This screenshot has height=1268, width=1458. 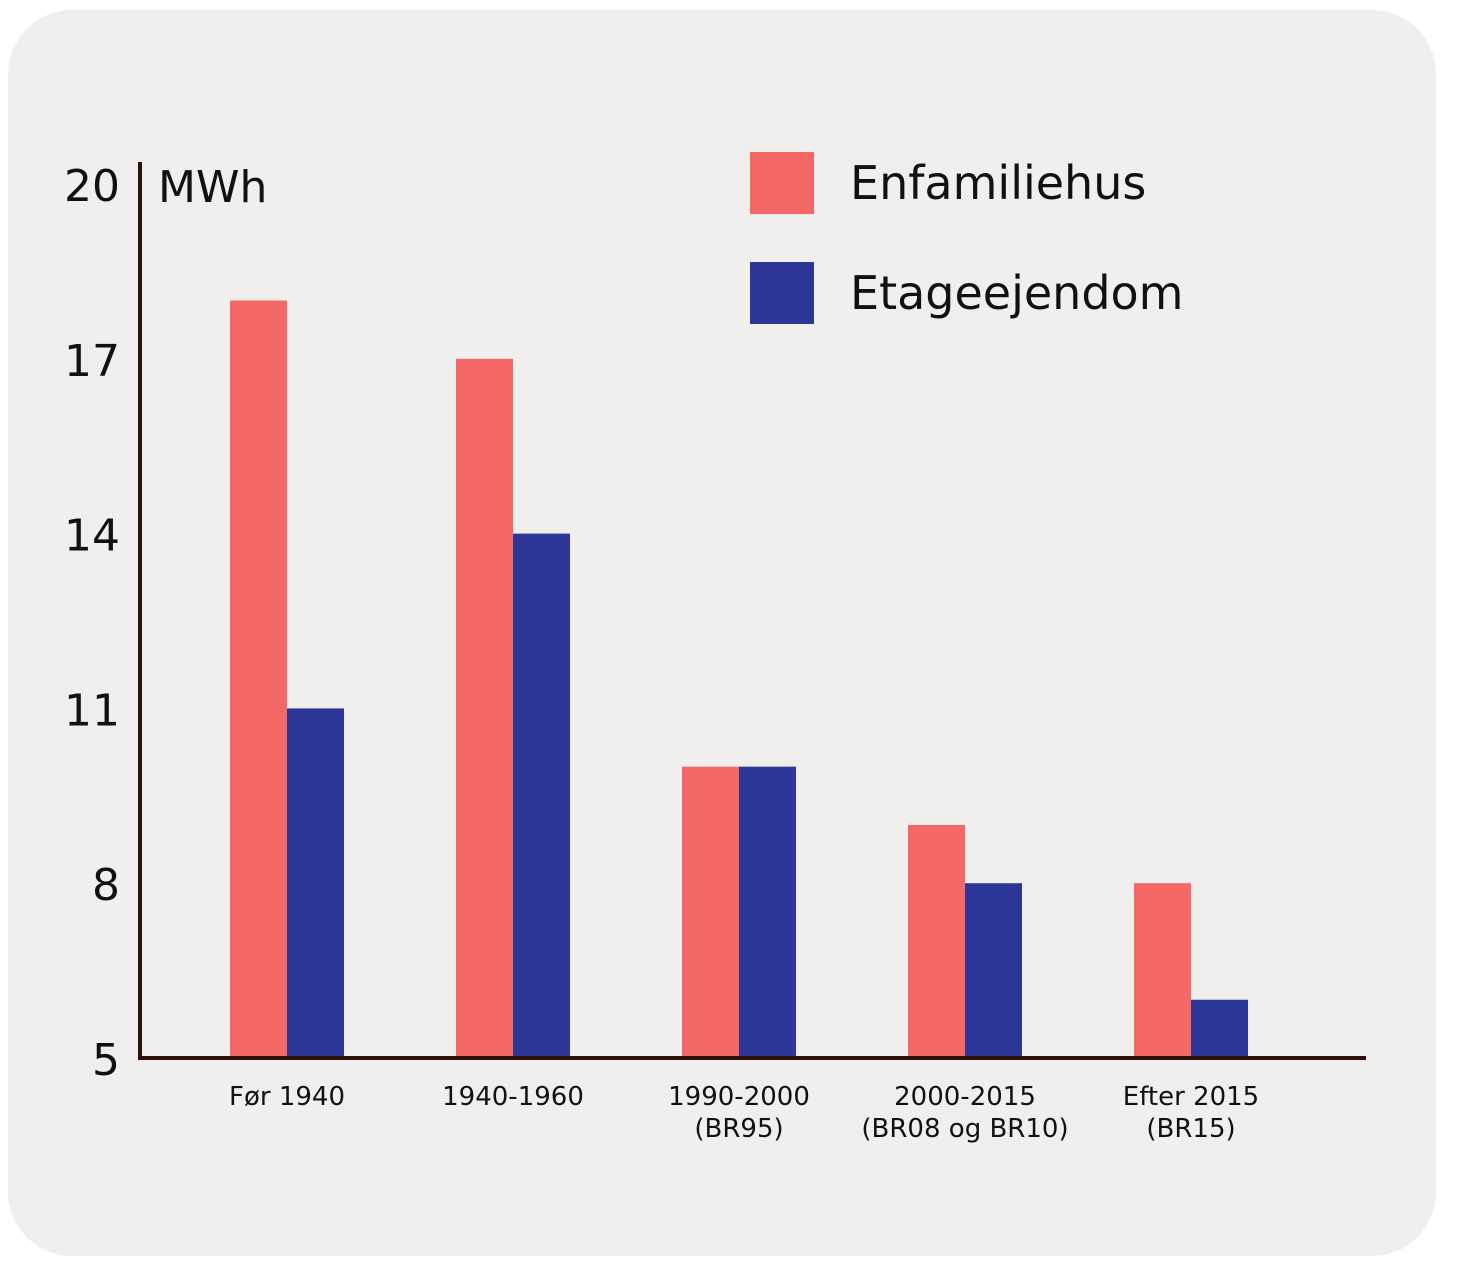 I want to click on x-tick-label: 1940-1960, so click(x=513, y=1097).